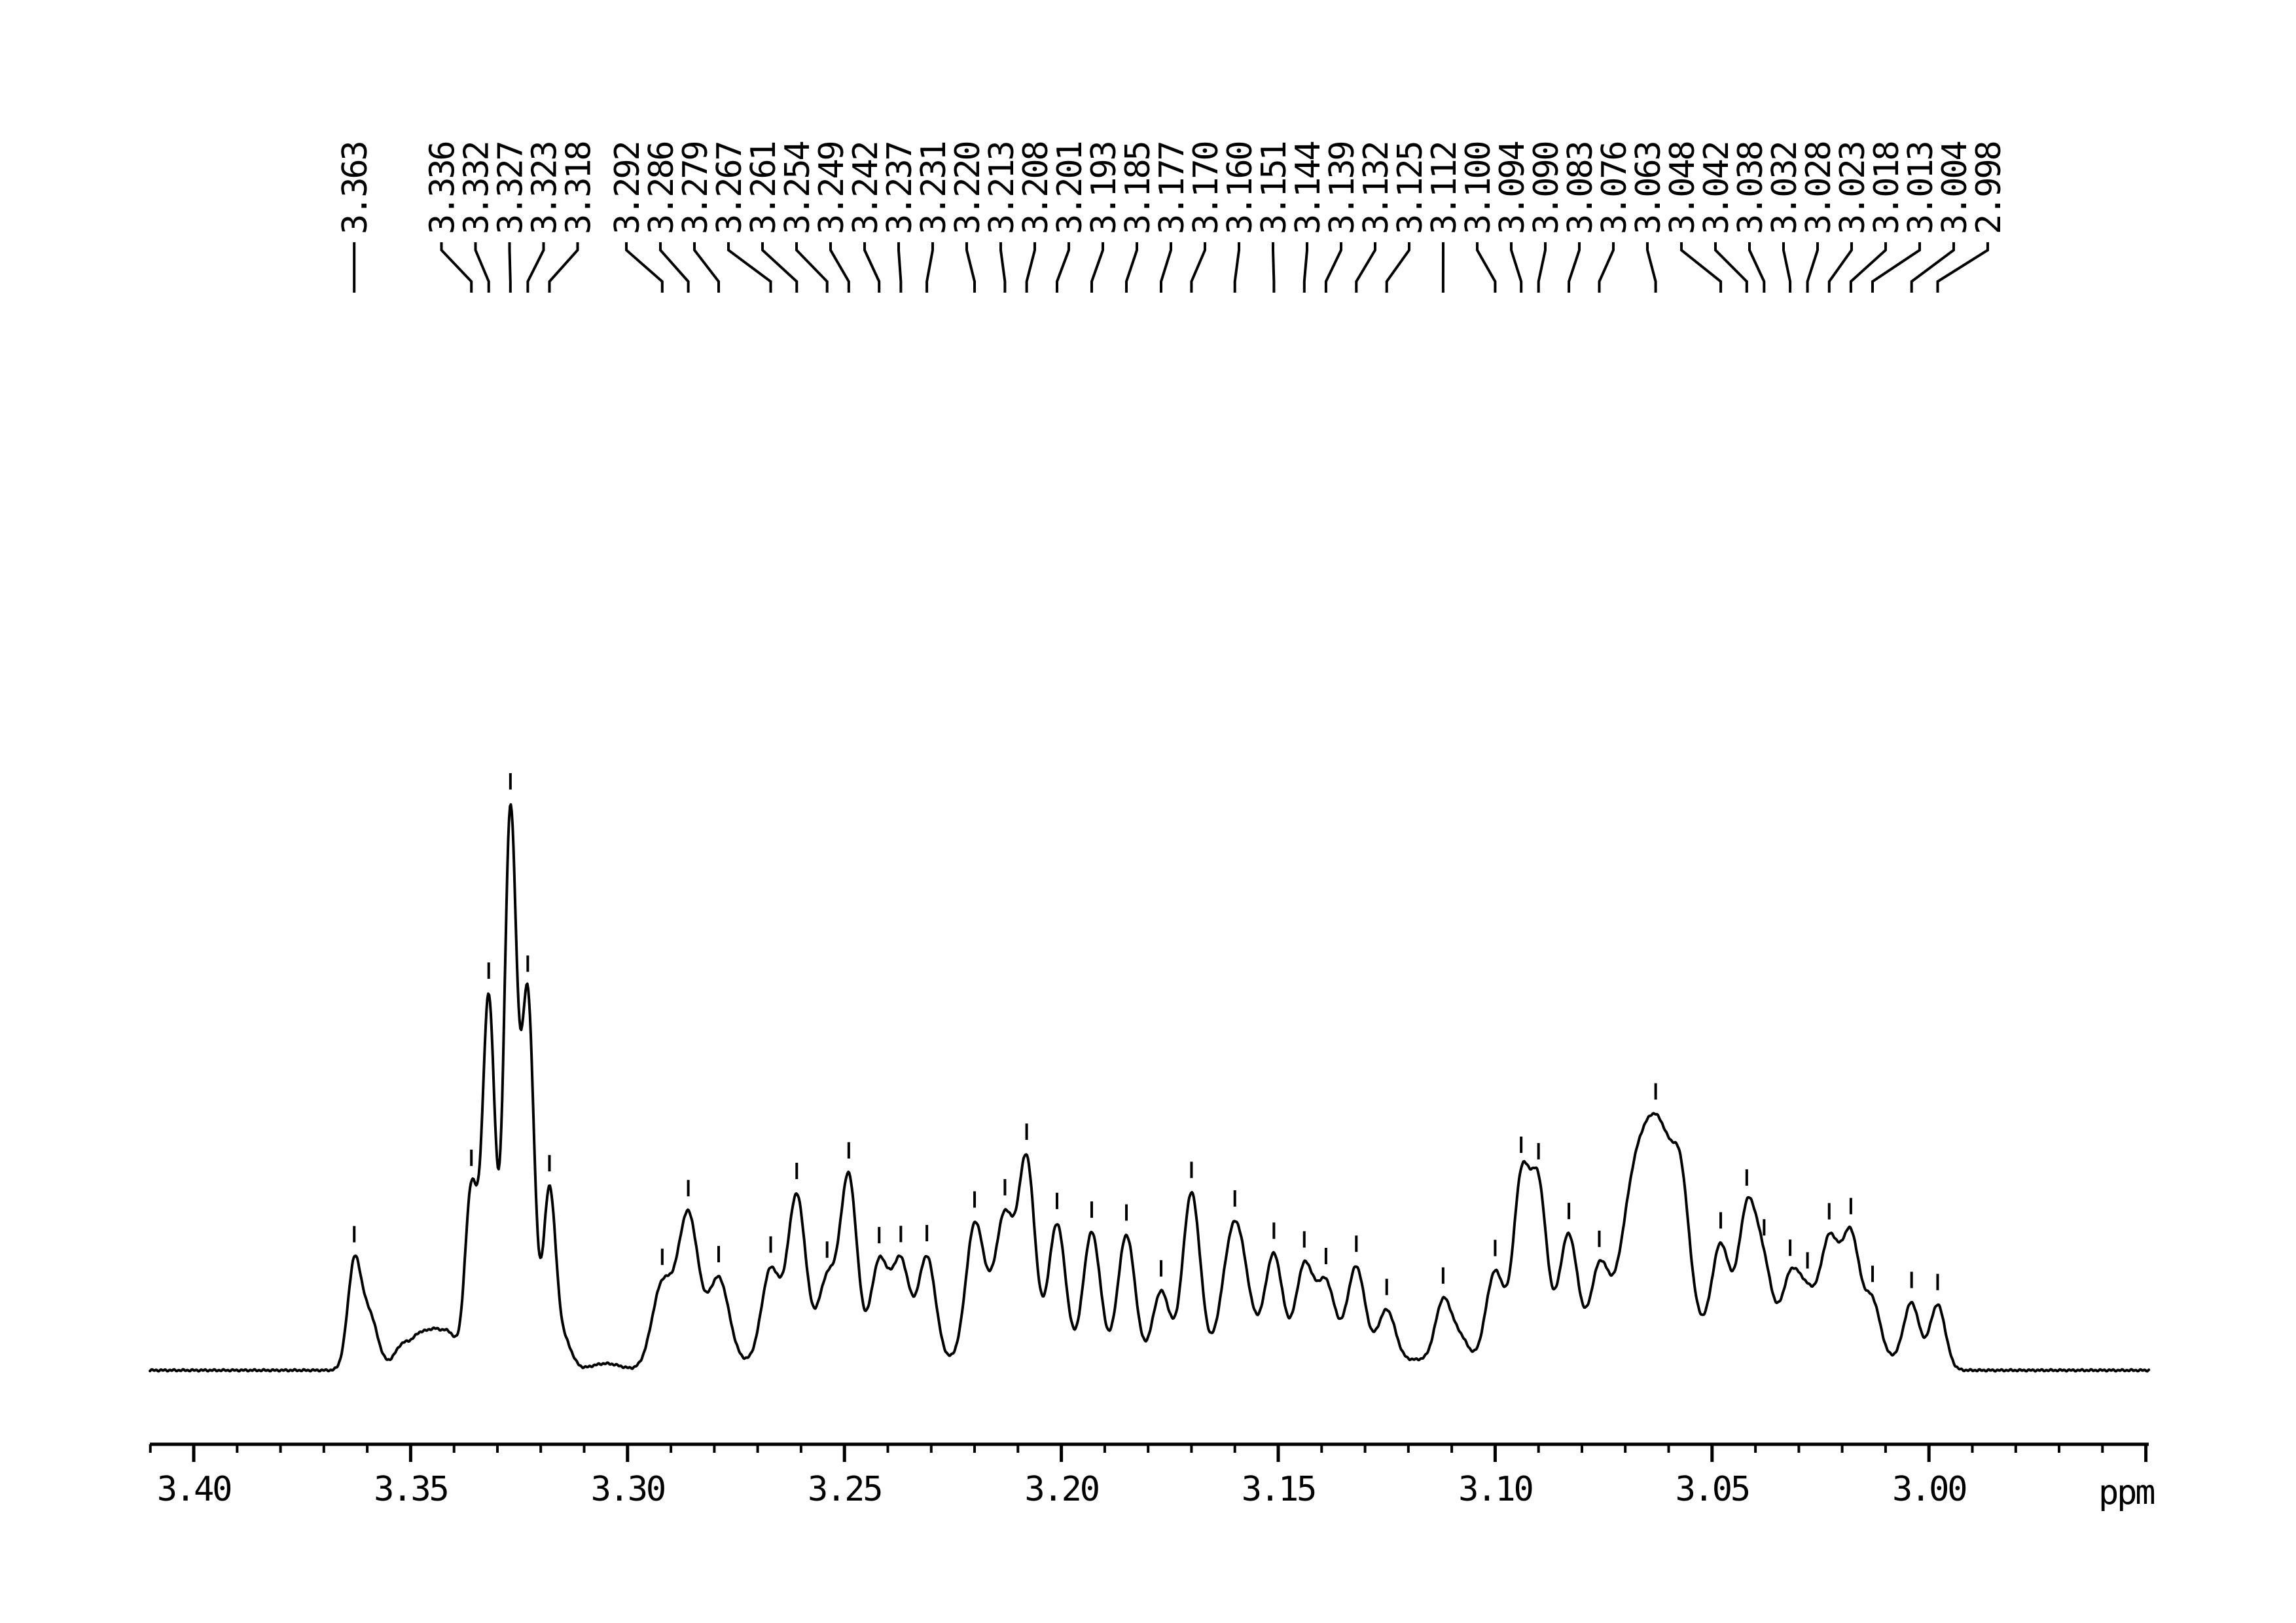  I want to click on peak-label: 3.231, so click(934, 188).